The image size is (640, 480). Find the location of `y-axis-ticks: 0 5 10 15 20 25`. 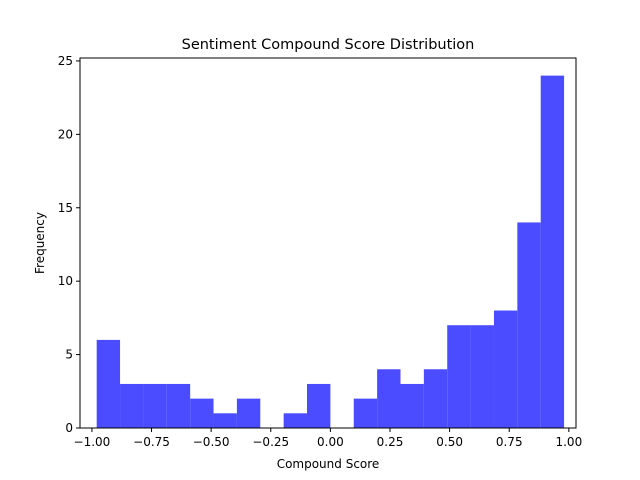

y-axis-ticks: 0 5 10 15 20 25 is located at coordinates (69, 244).